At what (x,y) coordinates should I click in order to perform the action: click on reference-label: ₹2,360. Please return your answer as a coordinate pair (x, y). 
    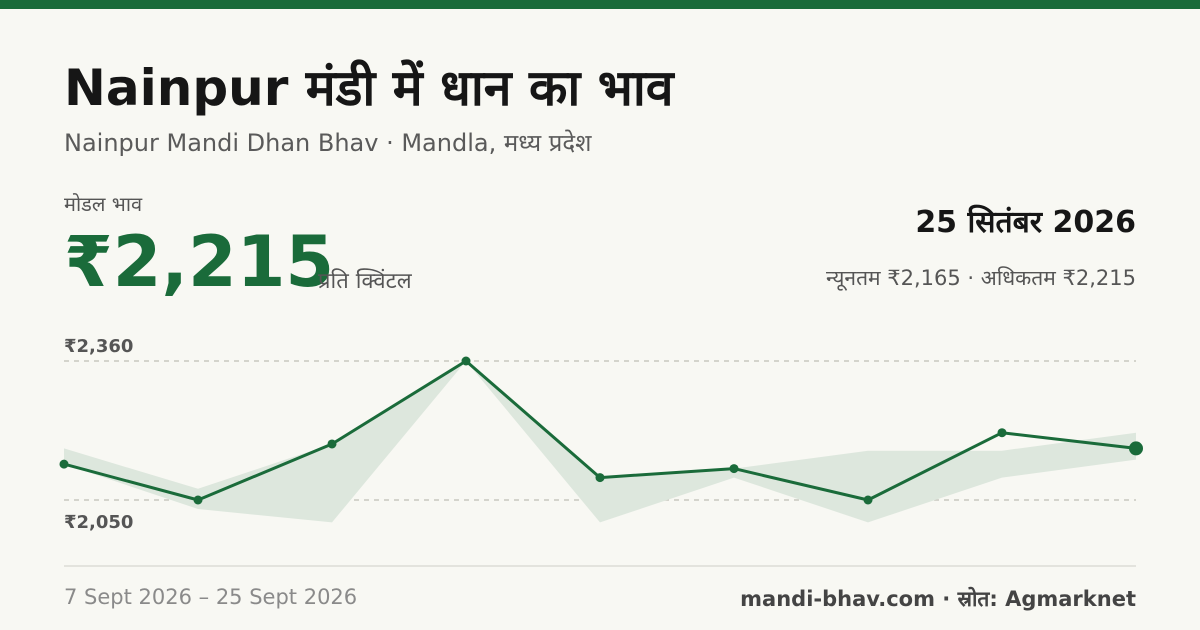
    Looking at the image, I should click on (98, 346).